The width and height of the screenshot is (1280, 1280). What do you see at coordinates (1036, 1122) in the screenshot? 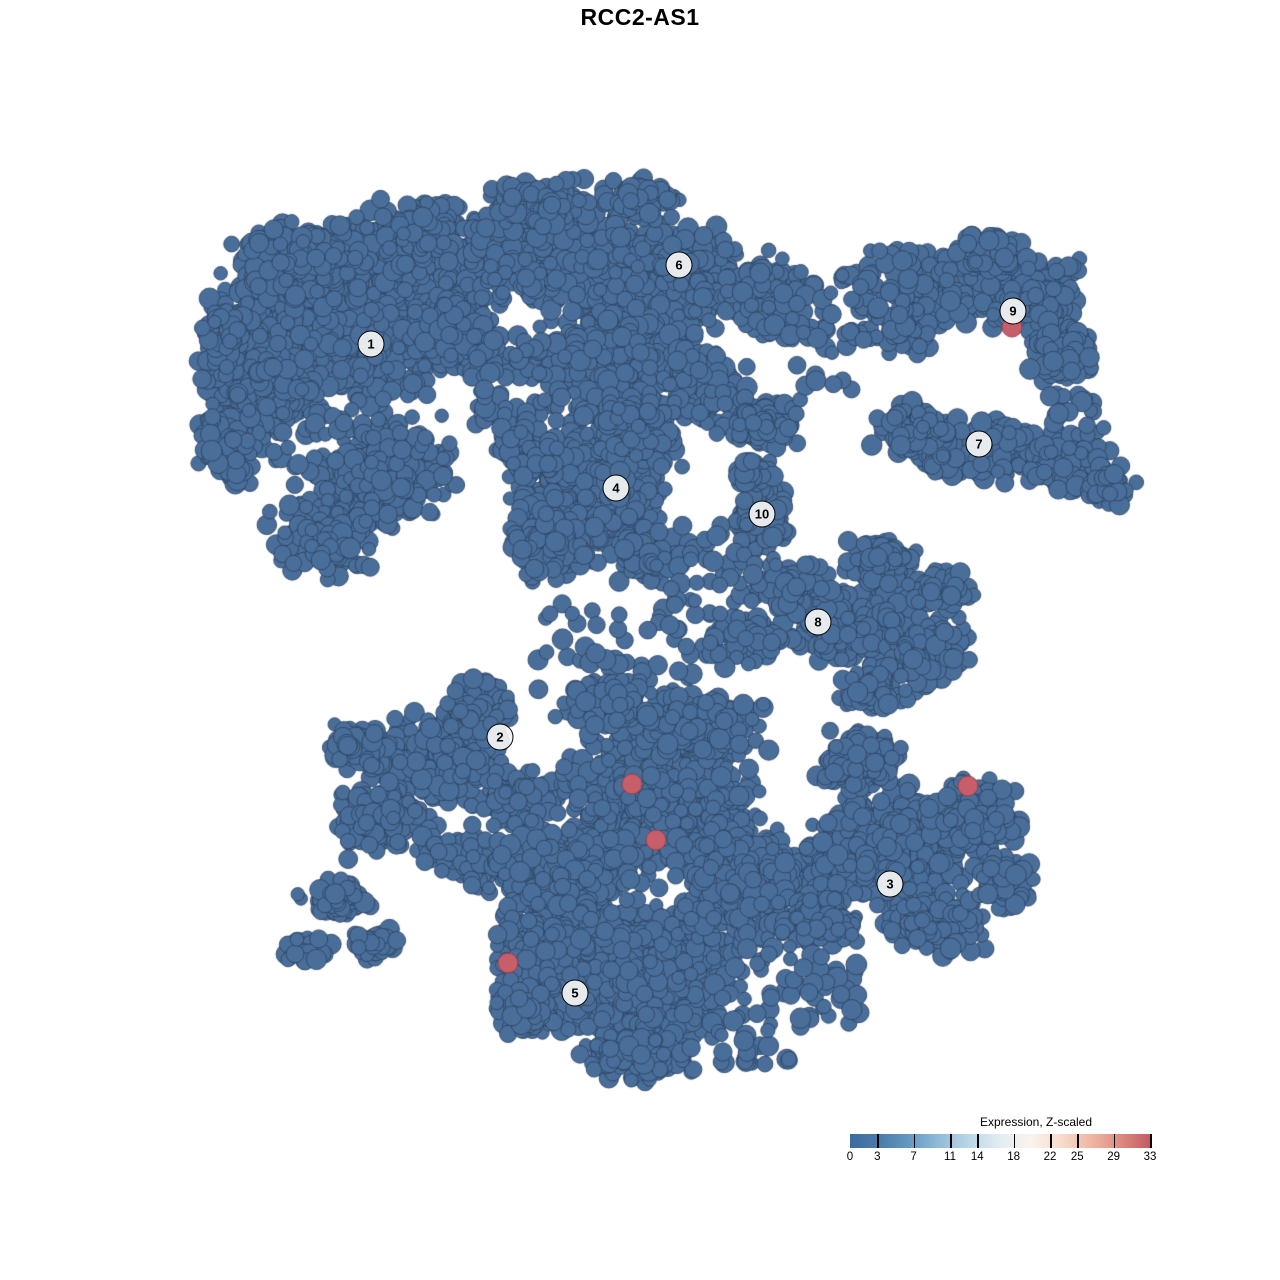
I see `legend-title: Expression, Z-scaled` at bounding box center [1036, 1122].